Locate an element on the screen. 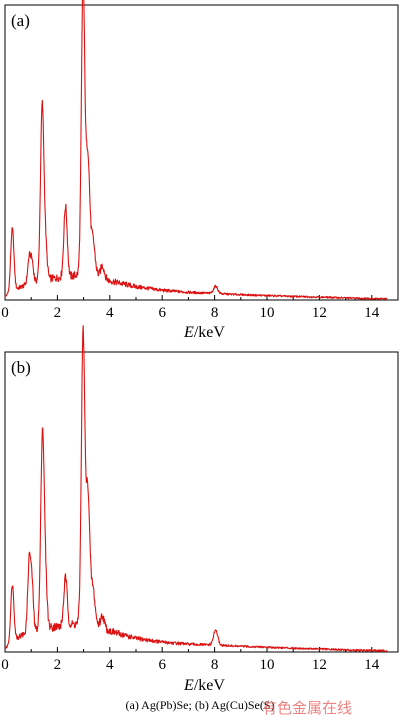  watermark-text: 有色金属在线 is located at coordinates (307, 708).